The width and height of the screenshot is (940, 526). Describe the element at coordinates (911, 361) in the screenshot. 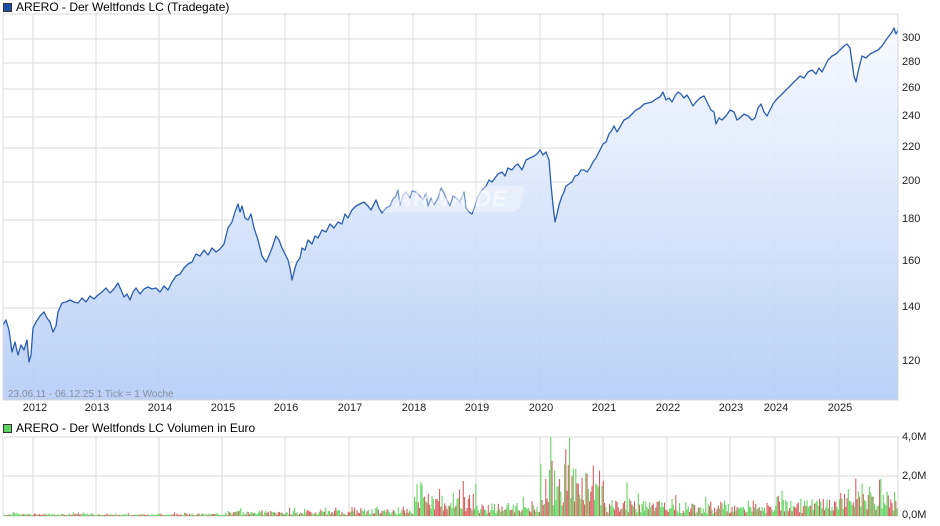

I see `price-y-tick: 120` at that location.